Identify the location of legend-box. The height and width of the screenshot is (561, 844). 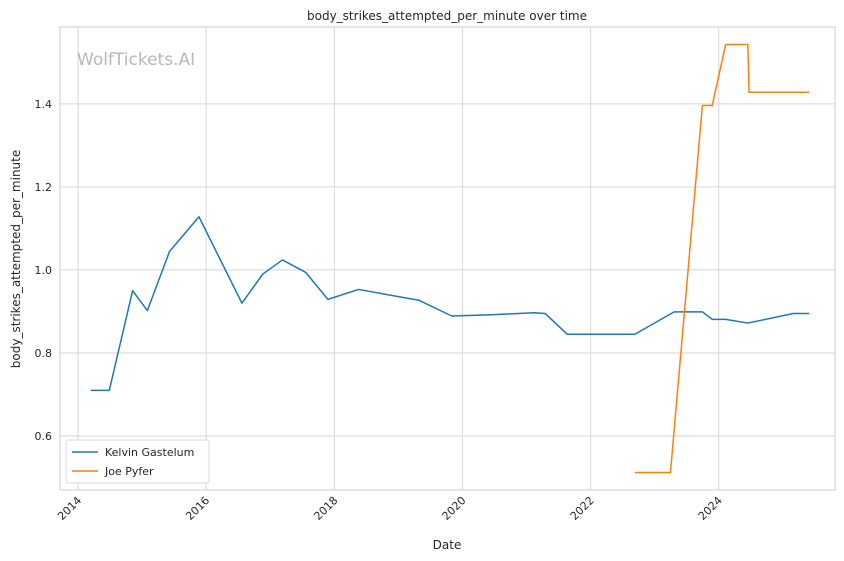
(137, 461).